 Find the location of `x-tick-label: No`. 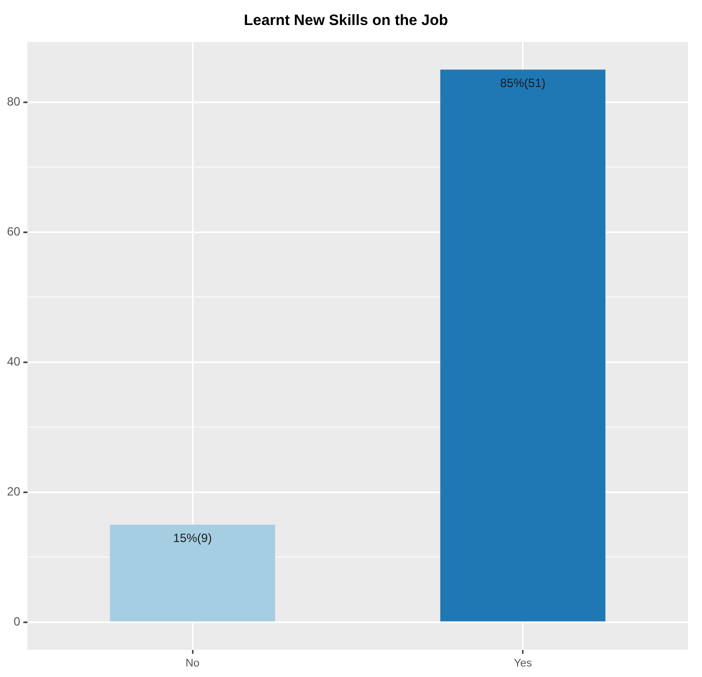

x-tick-label: No is located at coordinates (192, 663).